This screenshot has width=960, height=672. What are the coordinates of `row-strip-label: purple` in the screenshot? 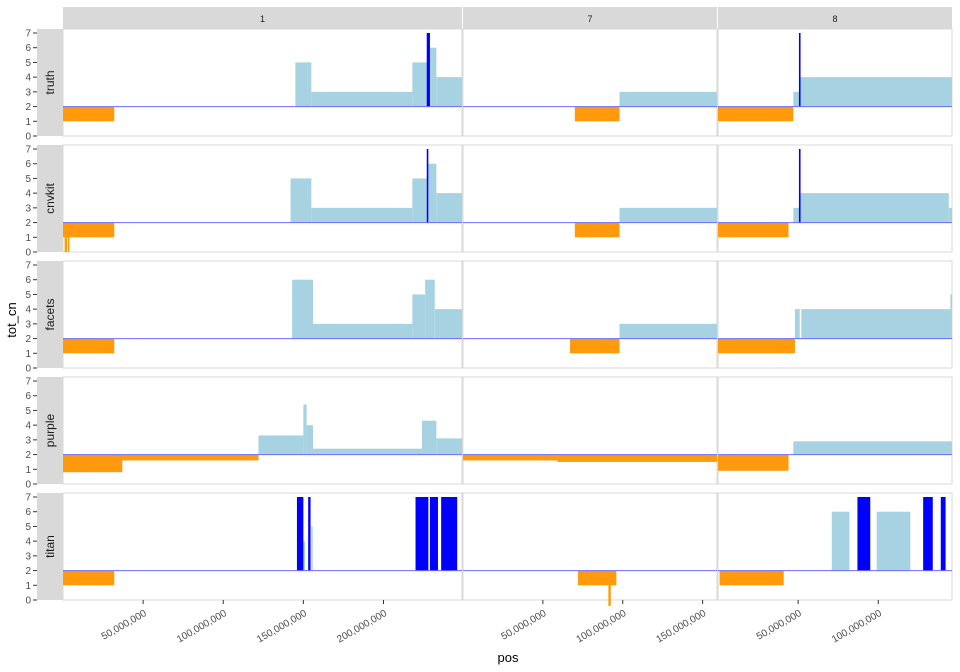 It's located at (50, 430).